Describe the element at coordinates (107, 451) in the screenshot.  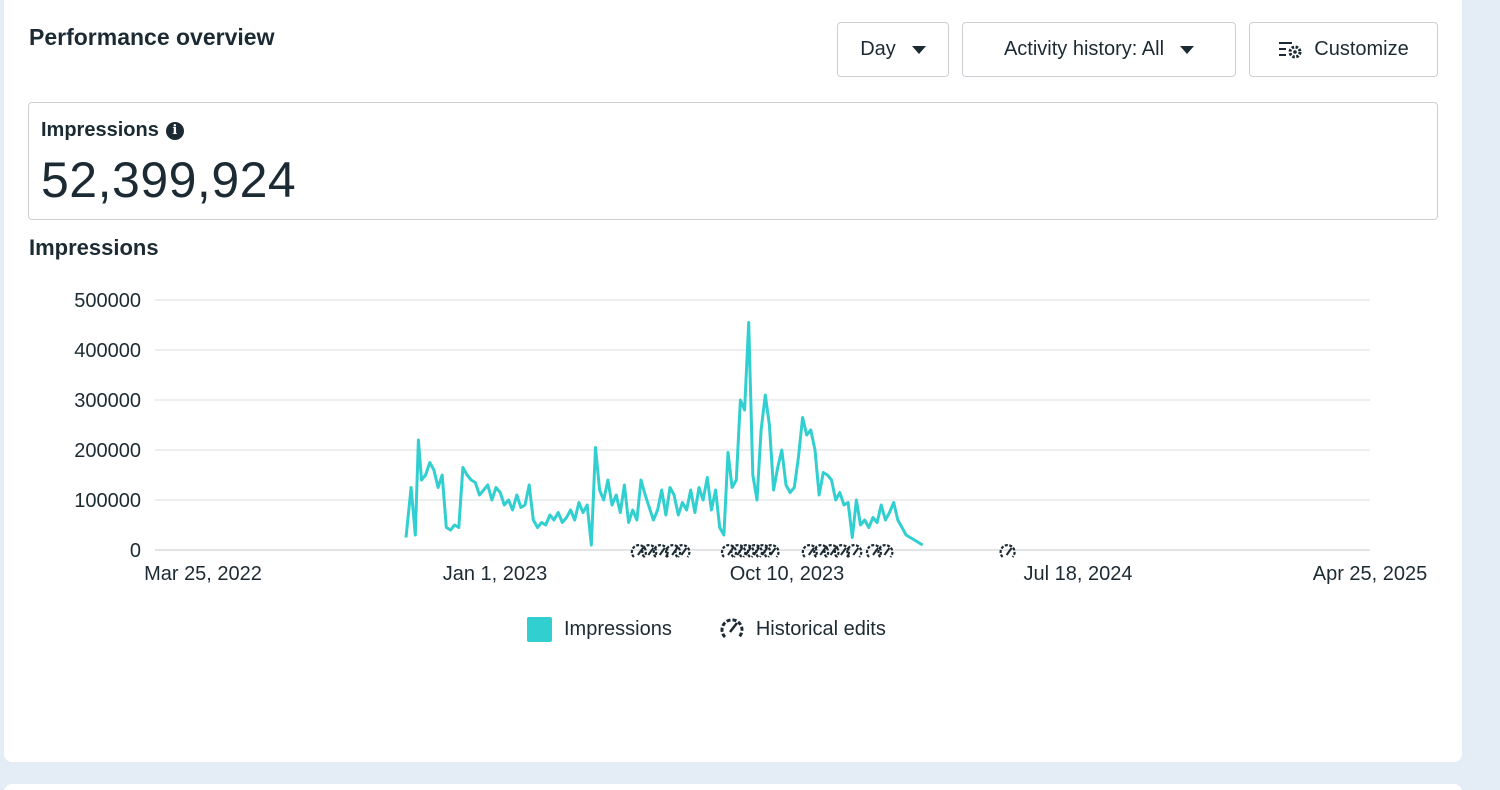
I see `y-tick-label: 200000` at that location.